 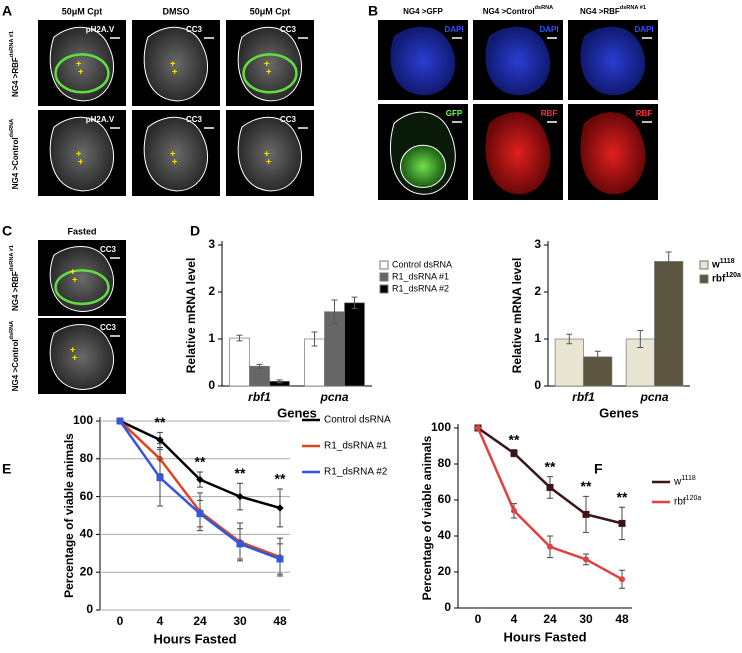 What do you see at coordinates (15, 163) in the screenshot?
I see `row-label-main: NG4 >Control` at bounding box center [15, 163].